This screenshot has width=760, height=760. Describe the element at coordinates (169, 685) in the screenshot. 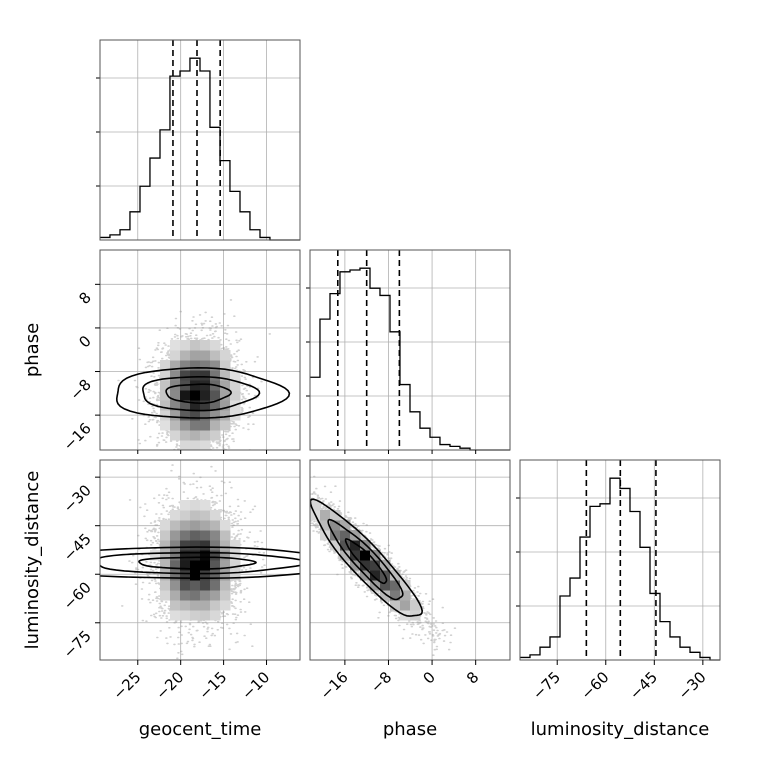

I see `x-tick-label-geocent_time: −20` at that location.